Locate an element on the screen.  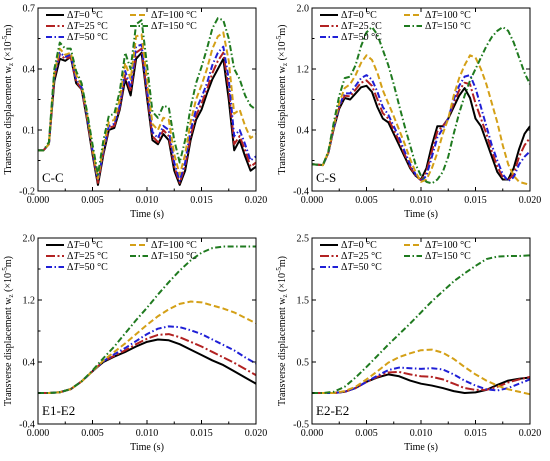
y-tick-label: 1.5 is located at coordinates (303, 301).